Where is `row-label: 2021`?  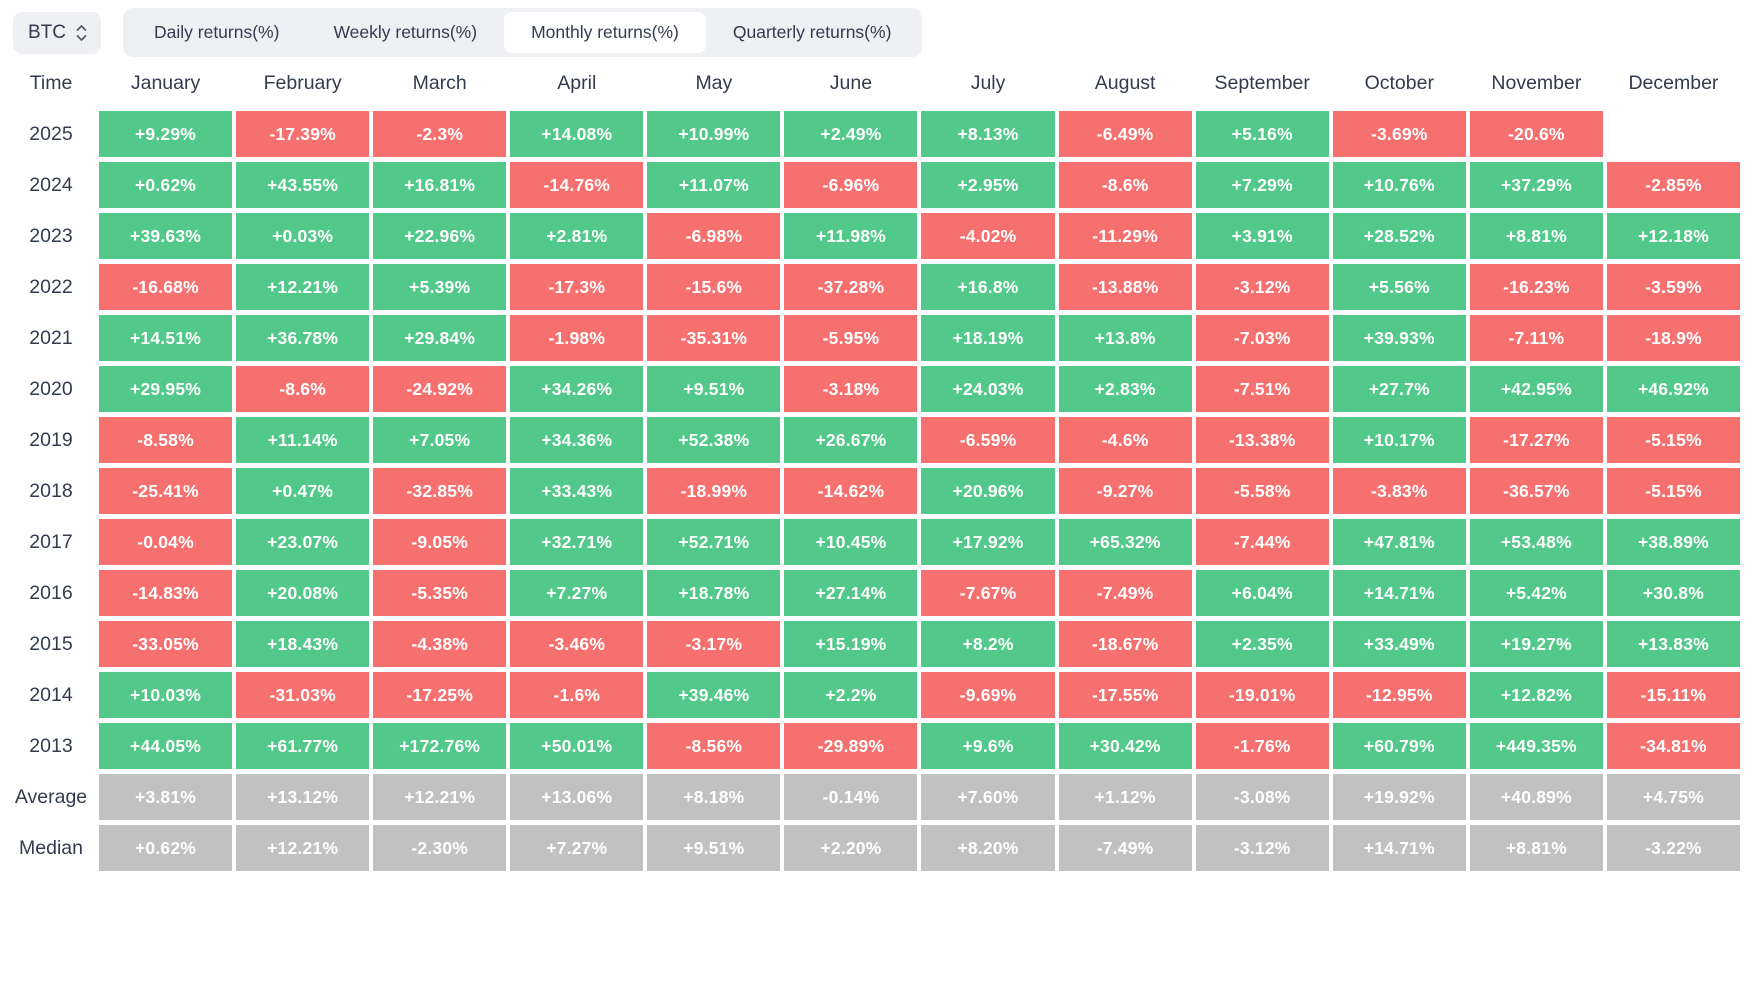
row-label: 2021 is located at coordinates (51, 337).